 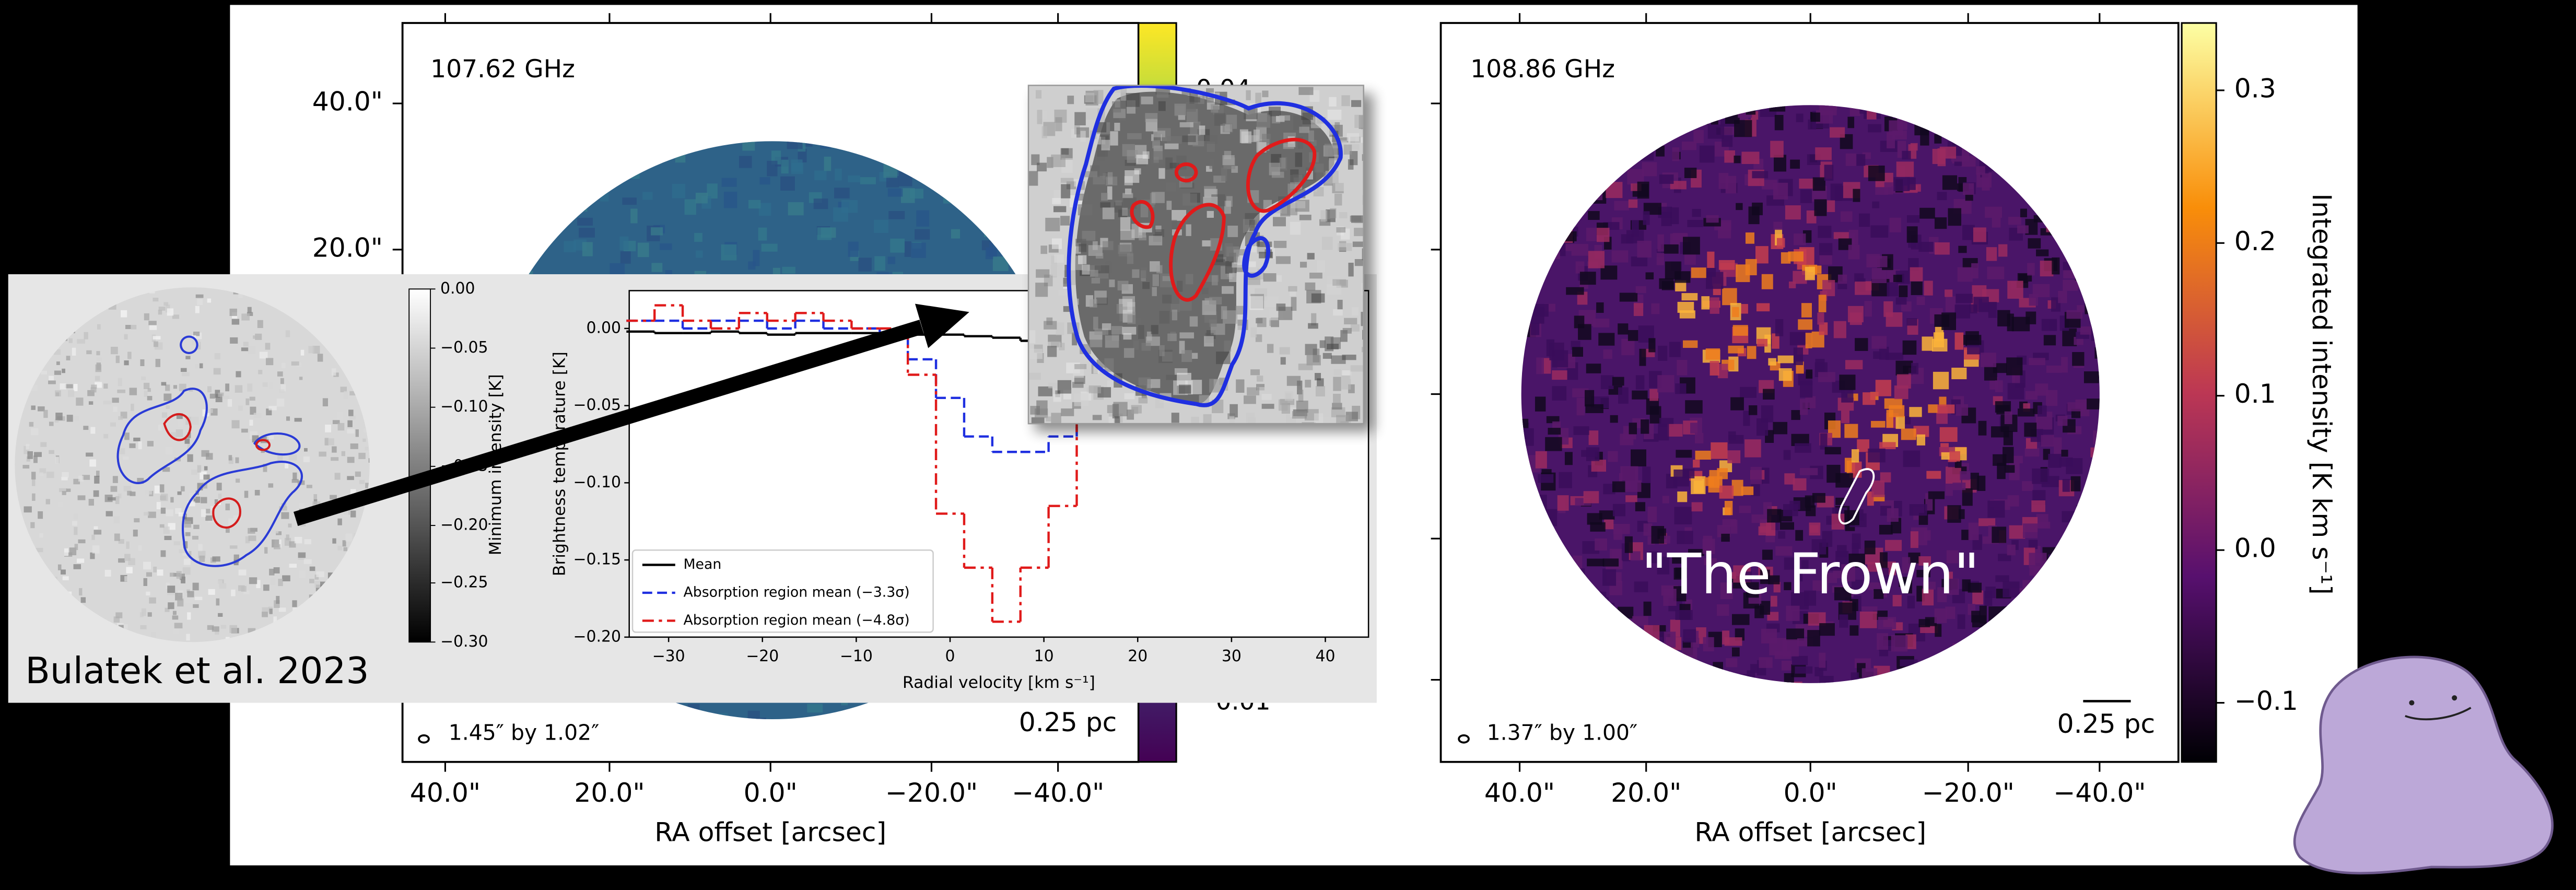 What do you see at coordinates (597, 405) in the screenshot?
I see `y-tick-label: −0.05` at bounding box center [597, 405].